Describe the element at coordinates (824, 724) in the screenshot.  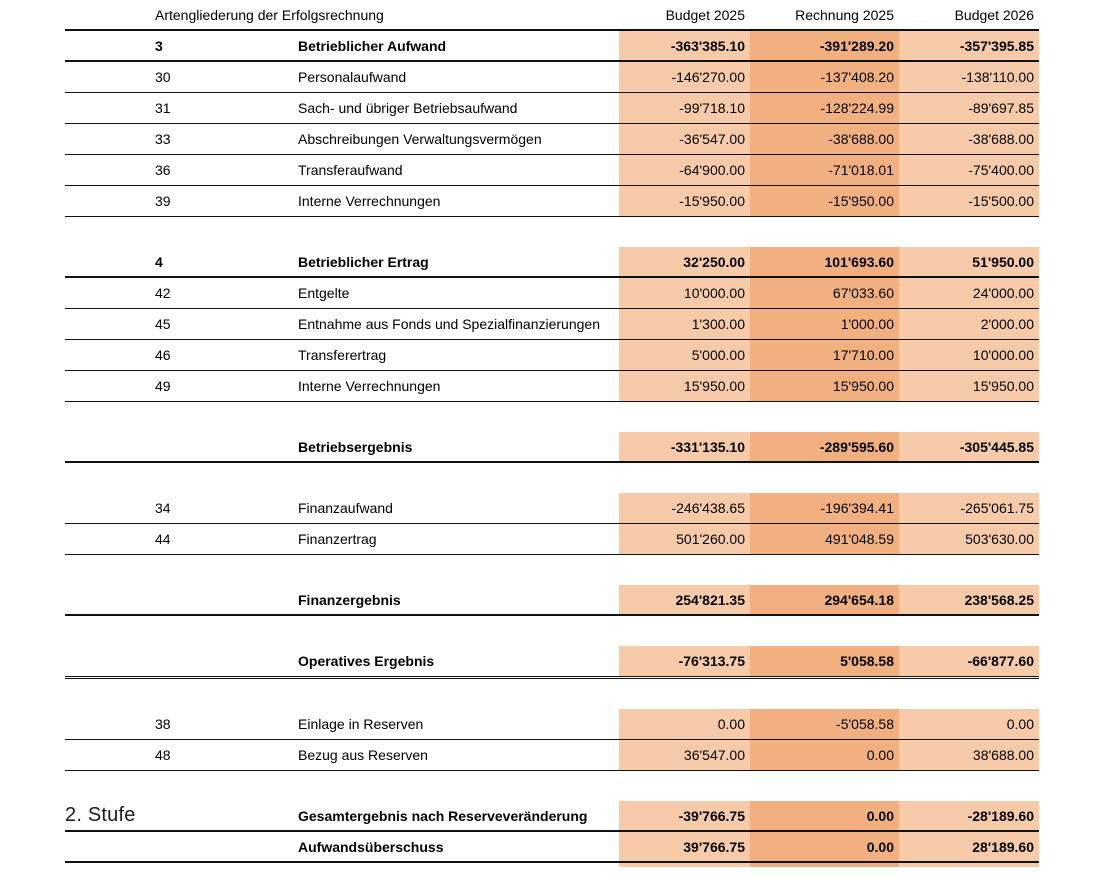
I see `value-cell-rechnung-2025: -5'058.58` at that location.